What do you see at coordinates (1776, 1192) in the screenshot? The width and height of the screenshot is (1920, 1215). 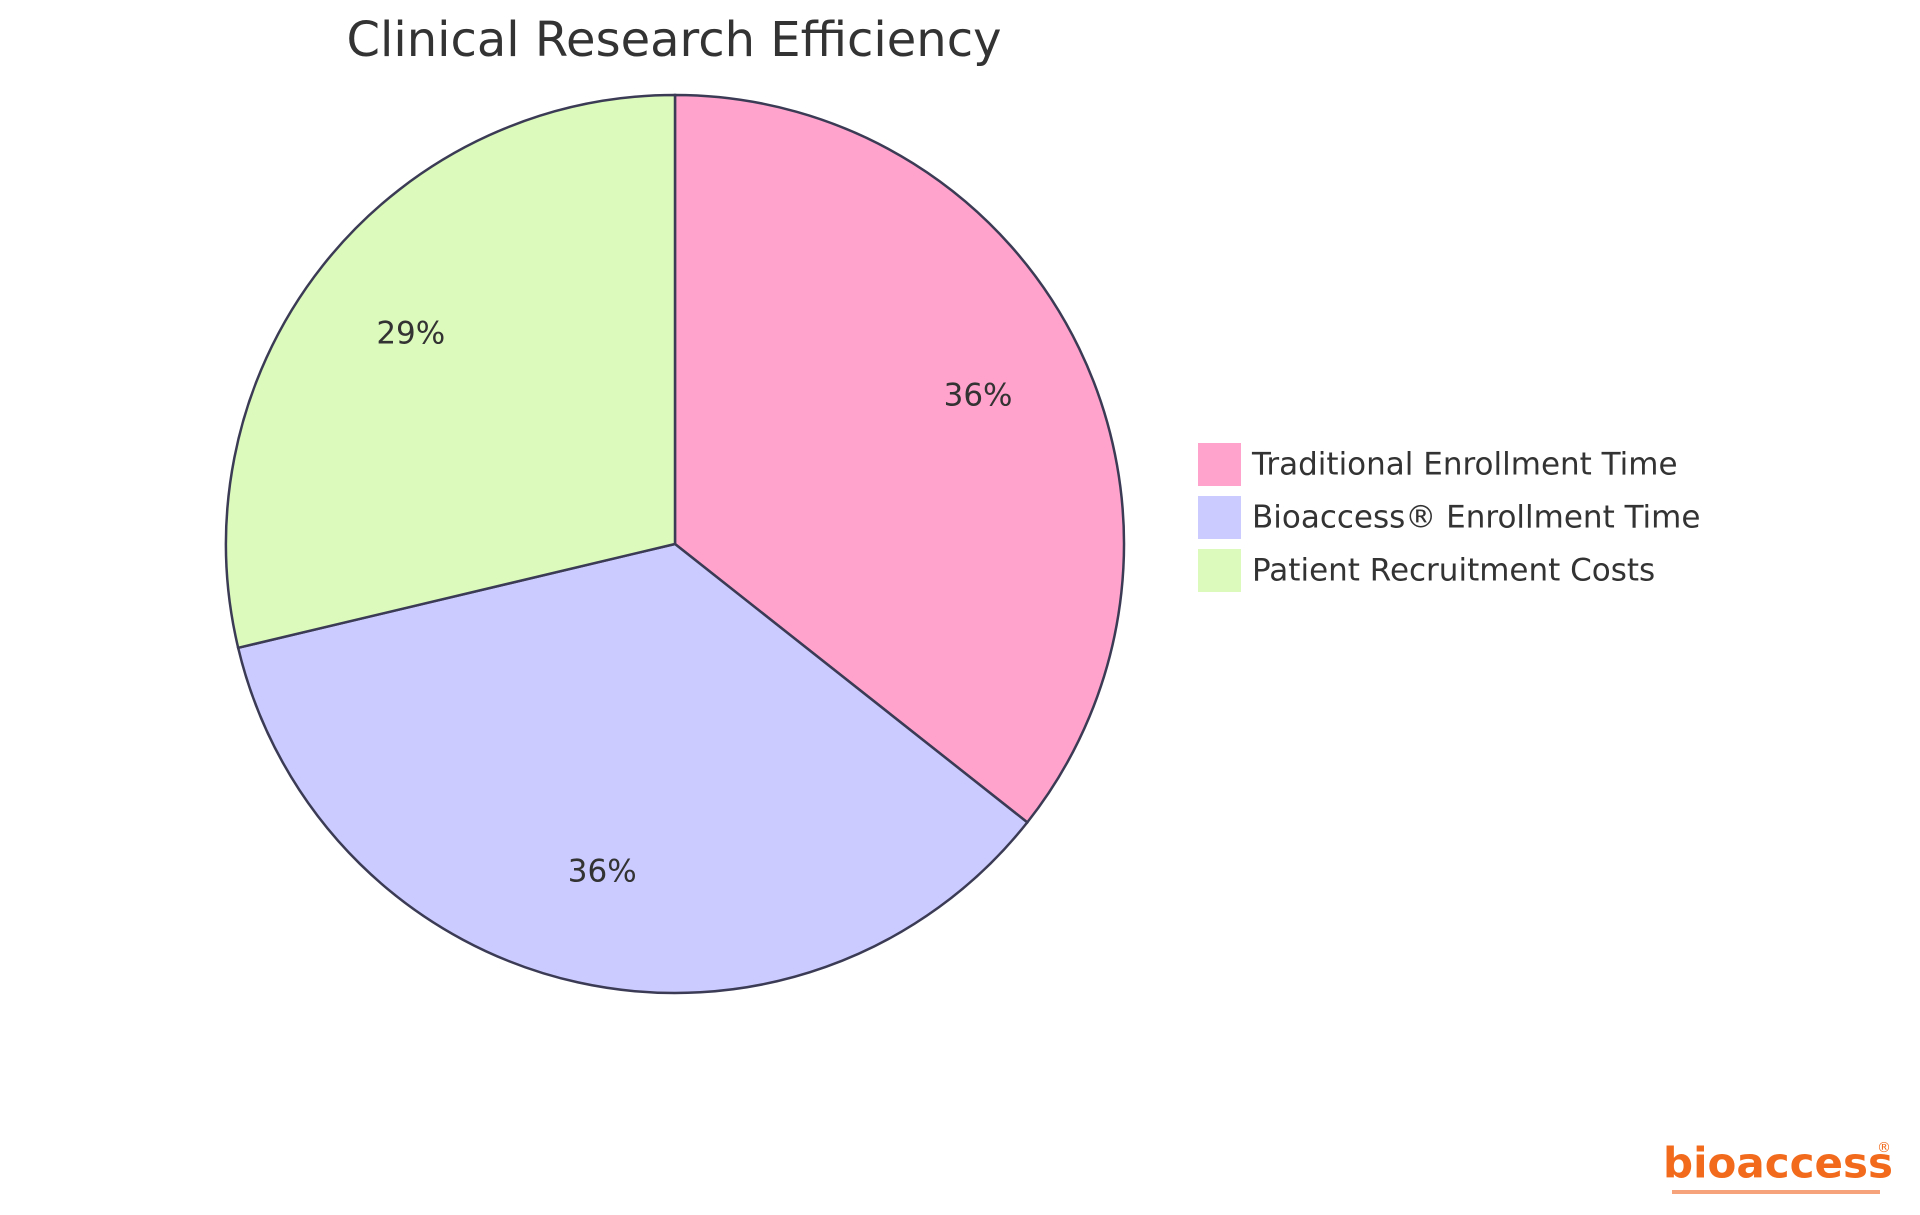 I see `logo-tagline` at bounding box center [1776, 1192].